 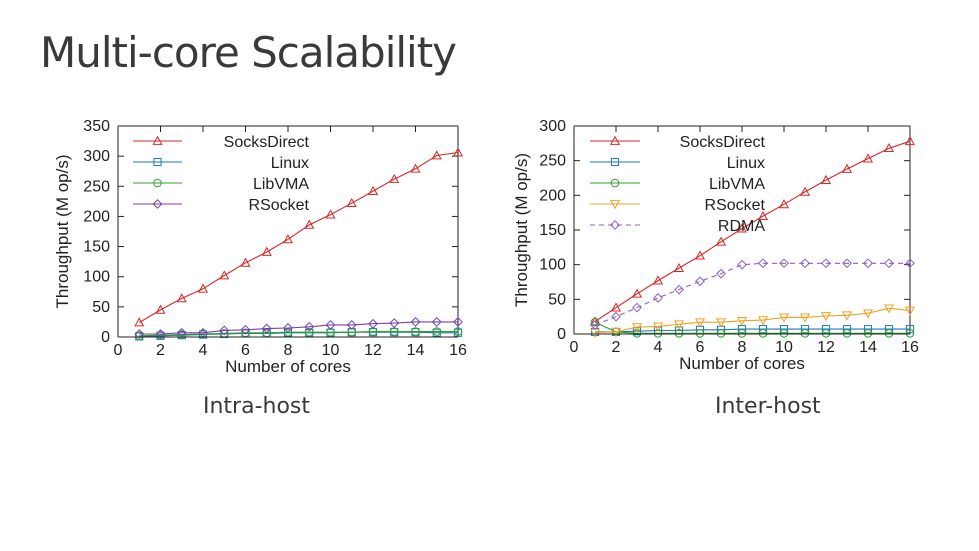 What do you see at coordinates (96, 277) in the screenshot?
I see `intra-ytick-label: 100` at bounding box center [96, 277].